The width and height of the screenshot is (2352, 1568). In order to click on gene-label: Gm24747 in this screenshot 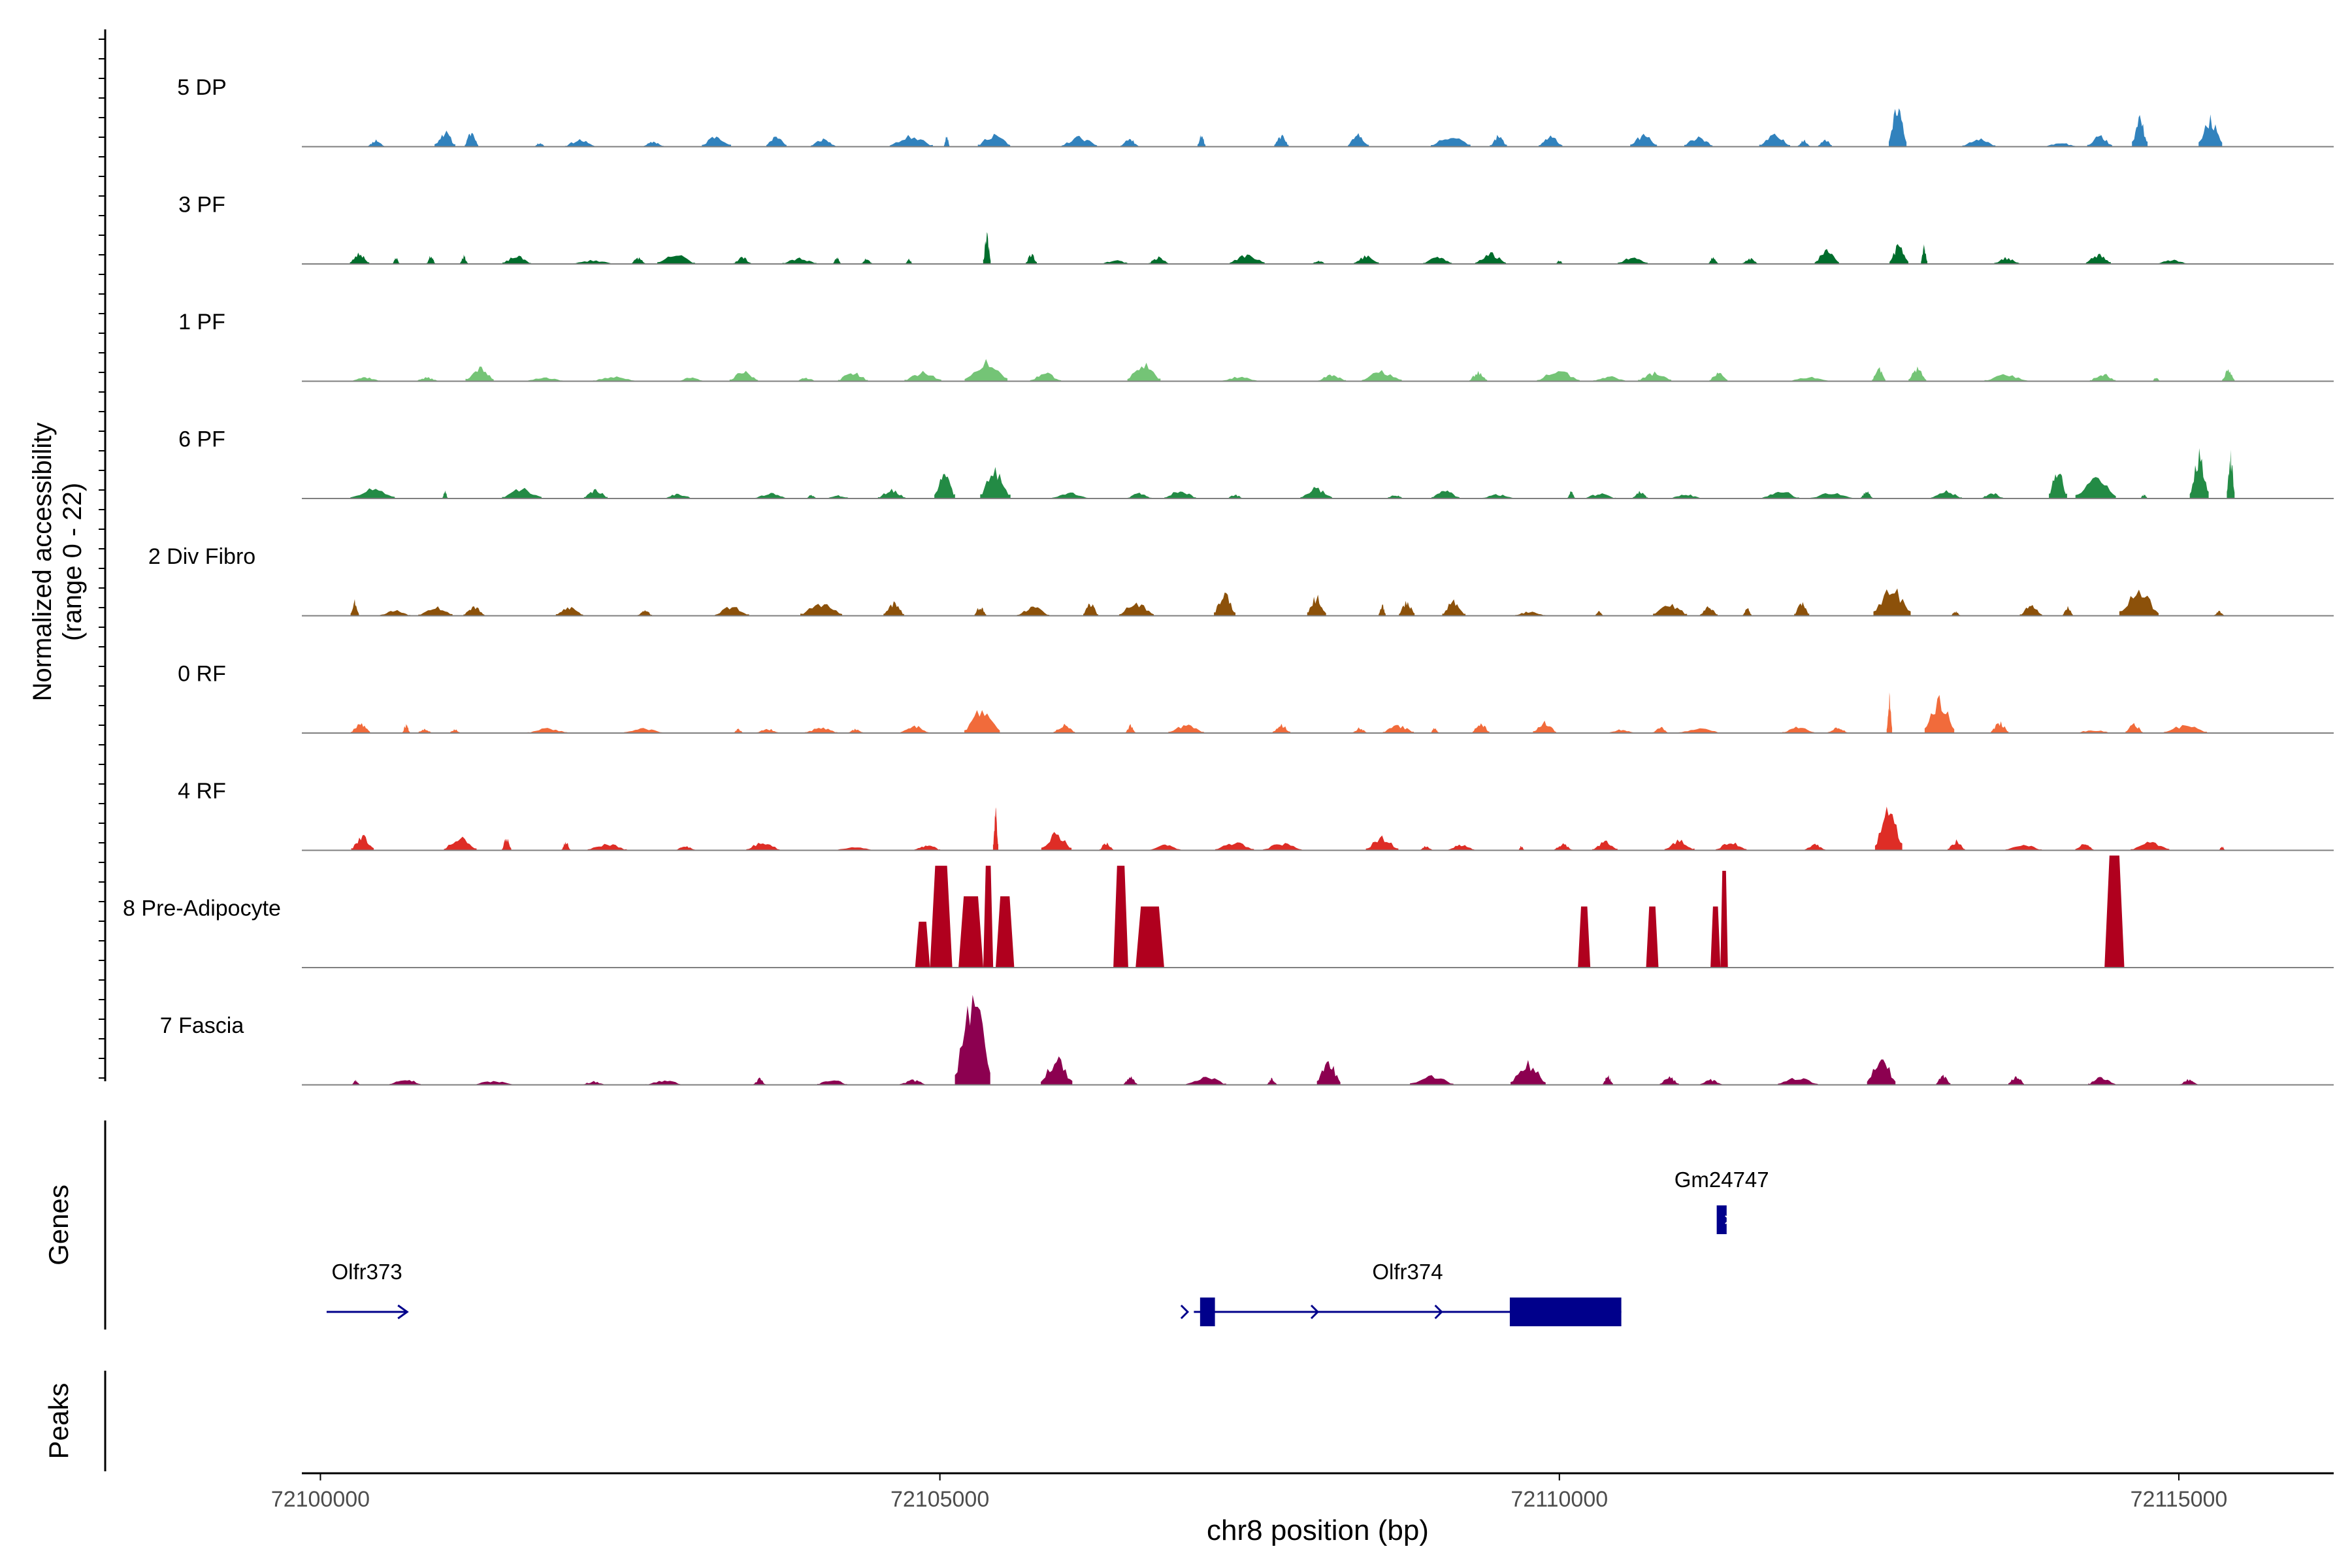, I will do `click(1721, 1180)`.